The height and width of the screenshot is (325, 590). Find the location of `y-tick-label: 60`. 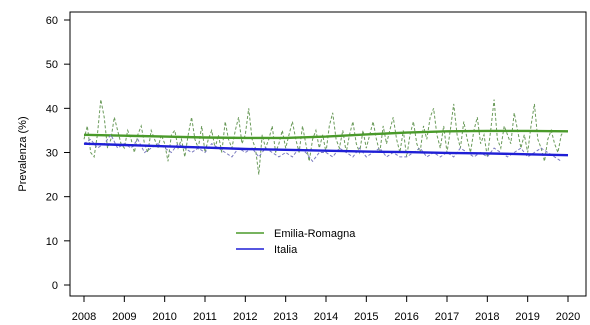

y-tick-label: 60 is located at coordinates (52, 21).